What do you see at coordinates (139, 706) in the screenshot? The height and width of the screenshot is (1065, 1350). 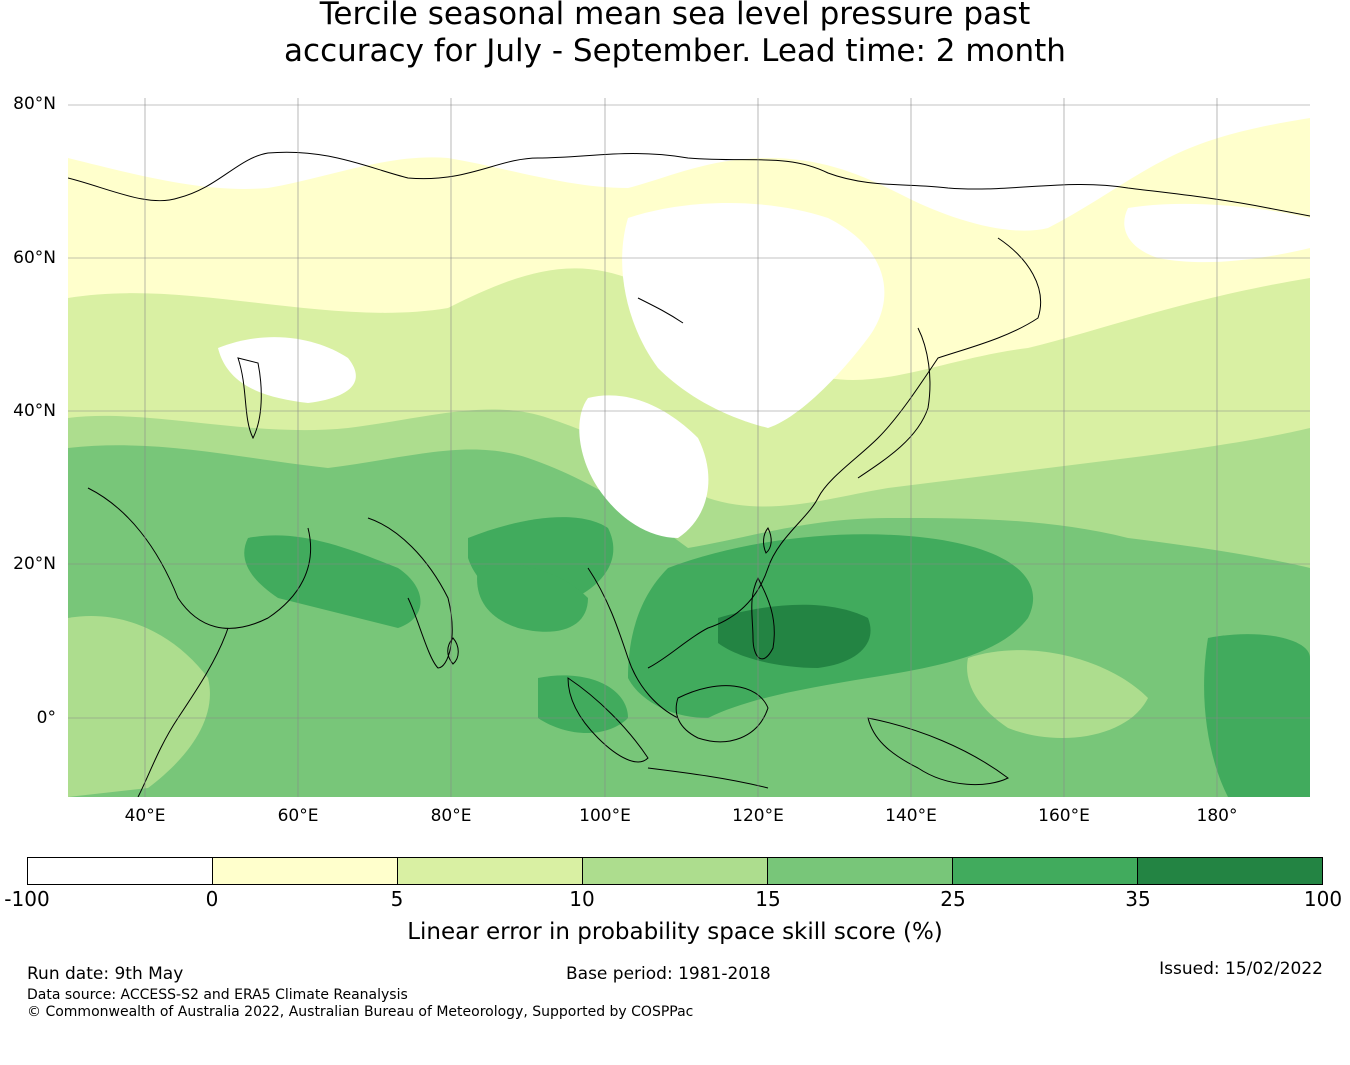 I see `skill-patch-light-africa` at bounding box center [139, 706].